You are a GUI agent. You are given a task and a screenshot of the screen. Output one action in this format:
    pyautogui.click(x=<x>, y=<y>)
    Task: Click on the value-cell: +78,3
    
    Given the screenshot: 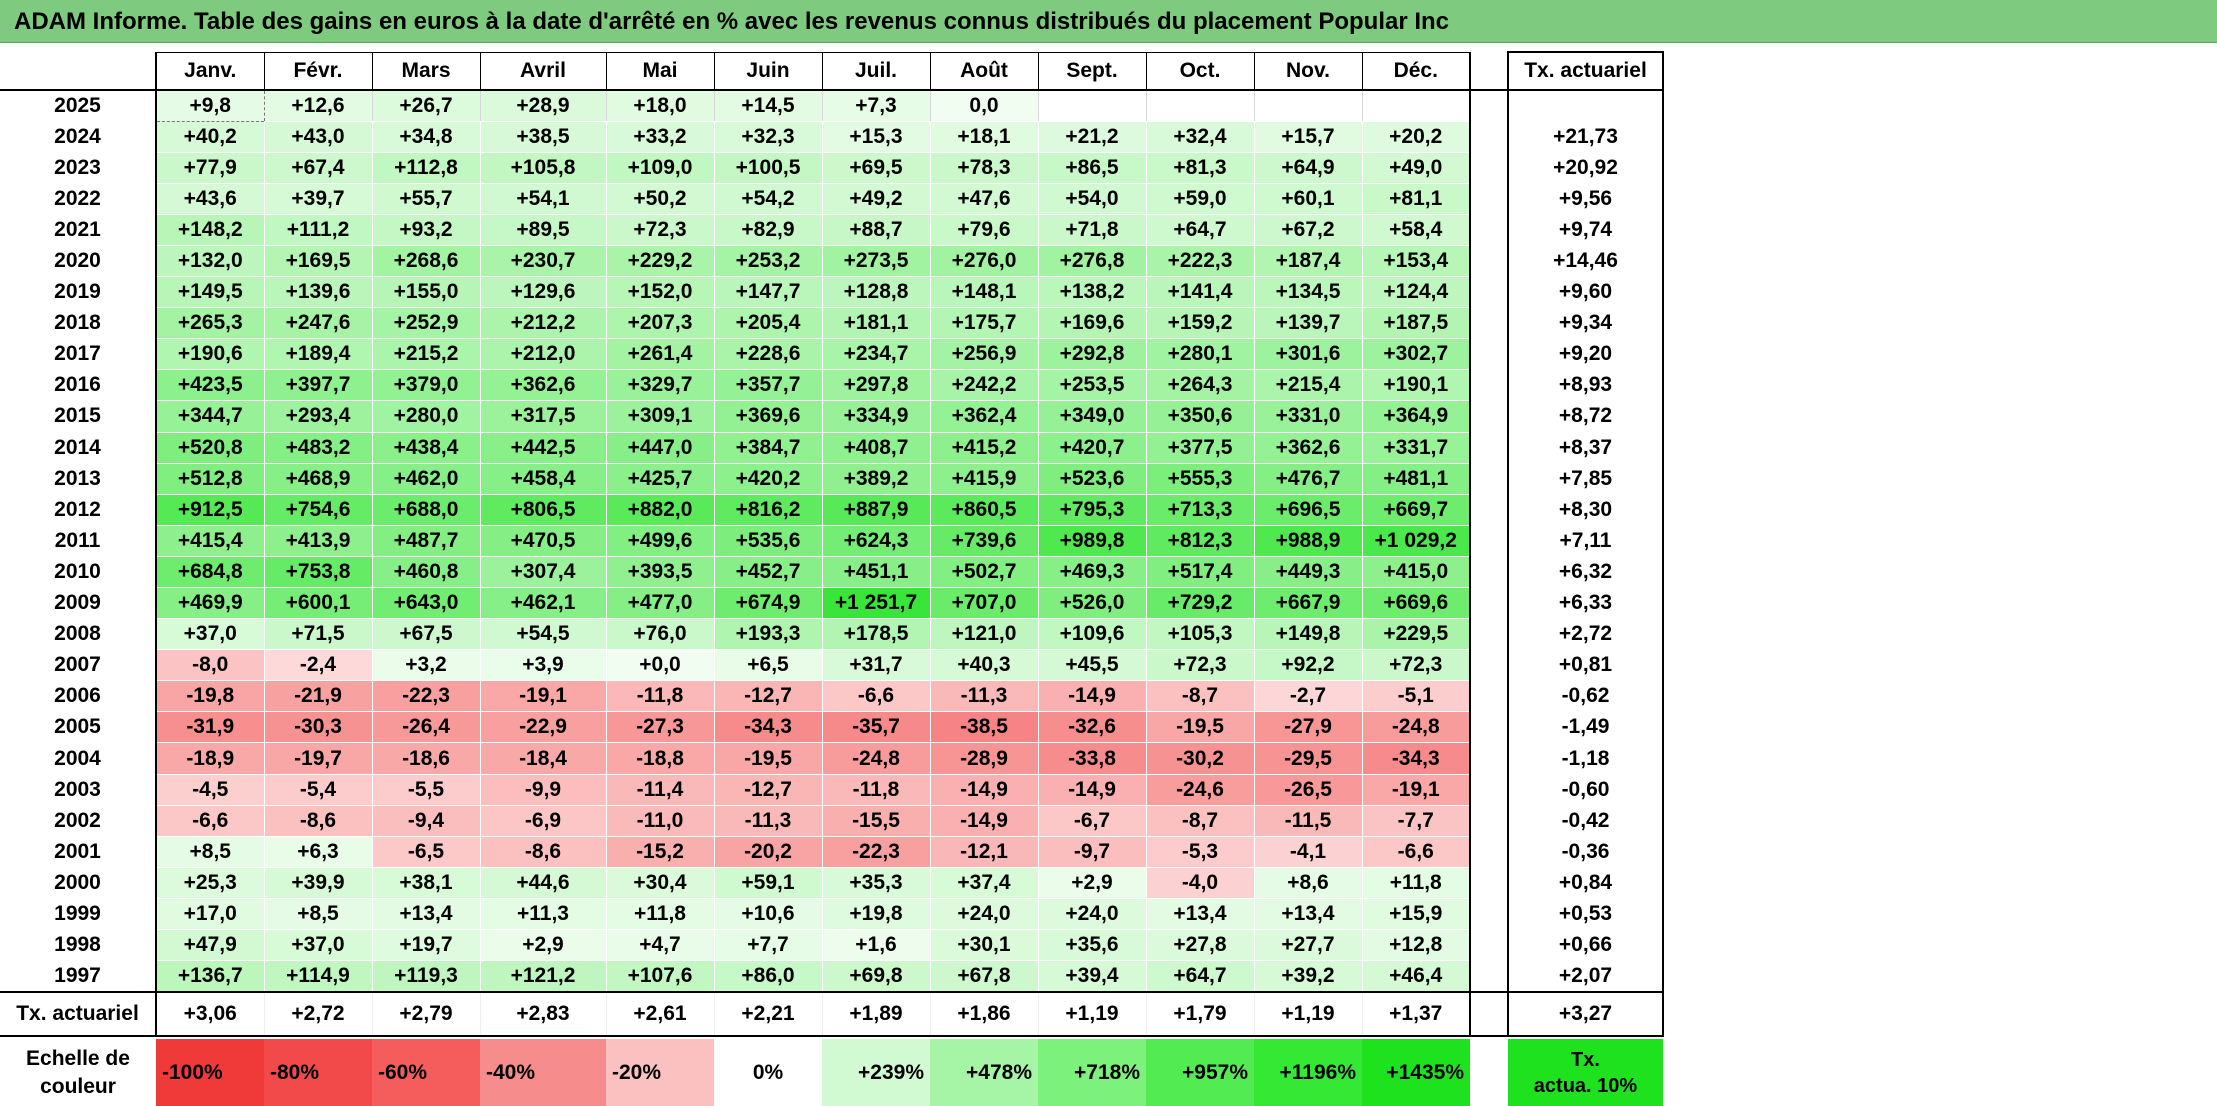 What is the action you would take?
    pyautogui.click(x=984, y=168)
    